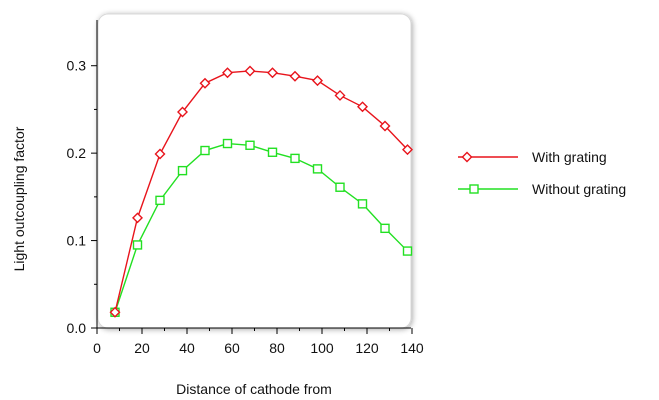 The height and width of the screenshot is (400, 659). I want to click on y-axis-title: Light outcoupling factor, so click(19, 198).